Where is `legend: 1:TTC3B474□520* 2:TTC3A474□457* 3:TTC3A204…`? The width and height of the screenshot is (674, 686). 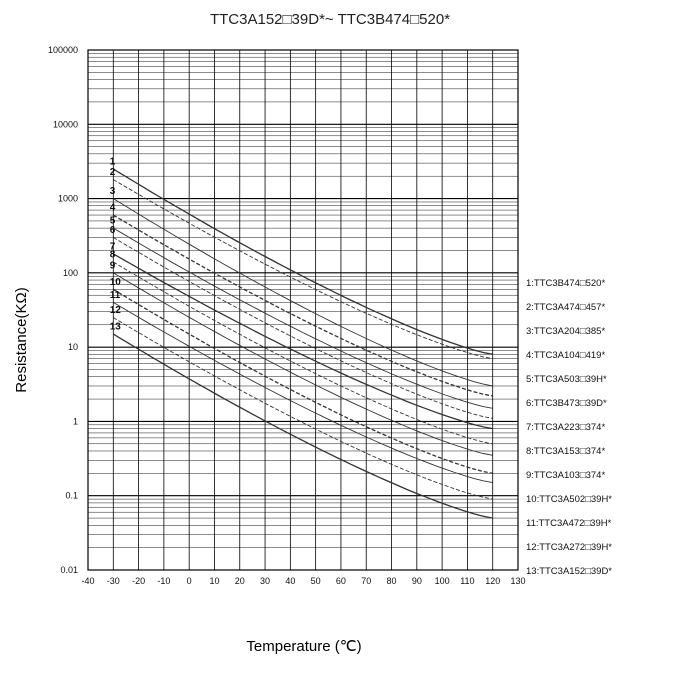
legend: 1:TTC3B474□520* 2:TTC3A474□457* 3:TTC3A204… is located at coordinates (569, 427).